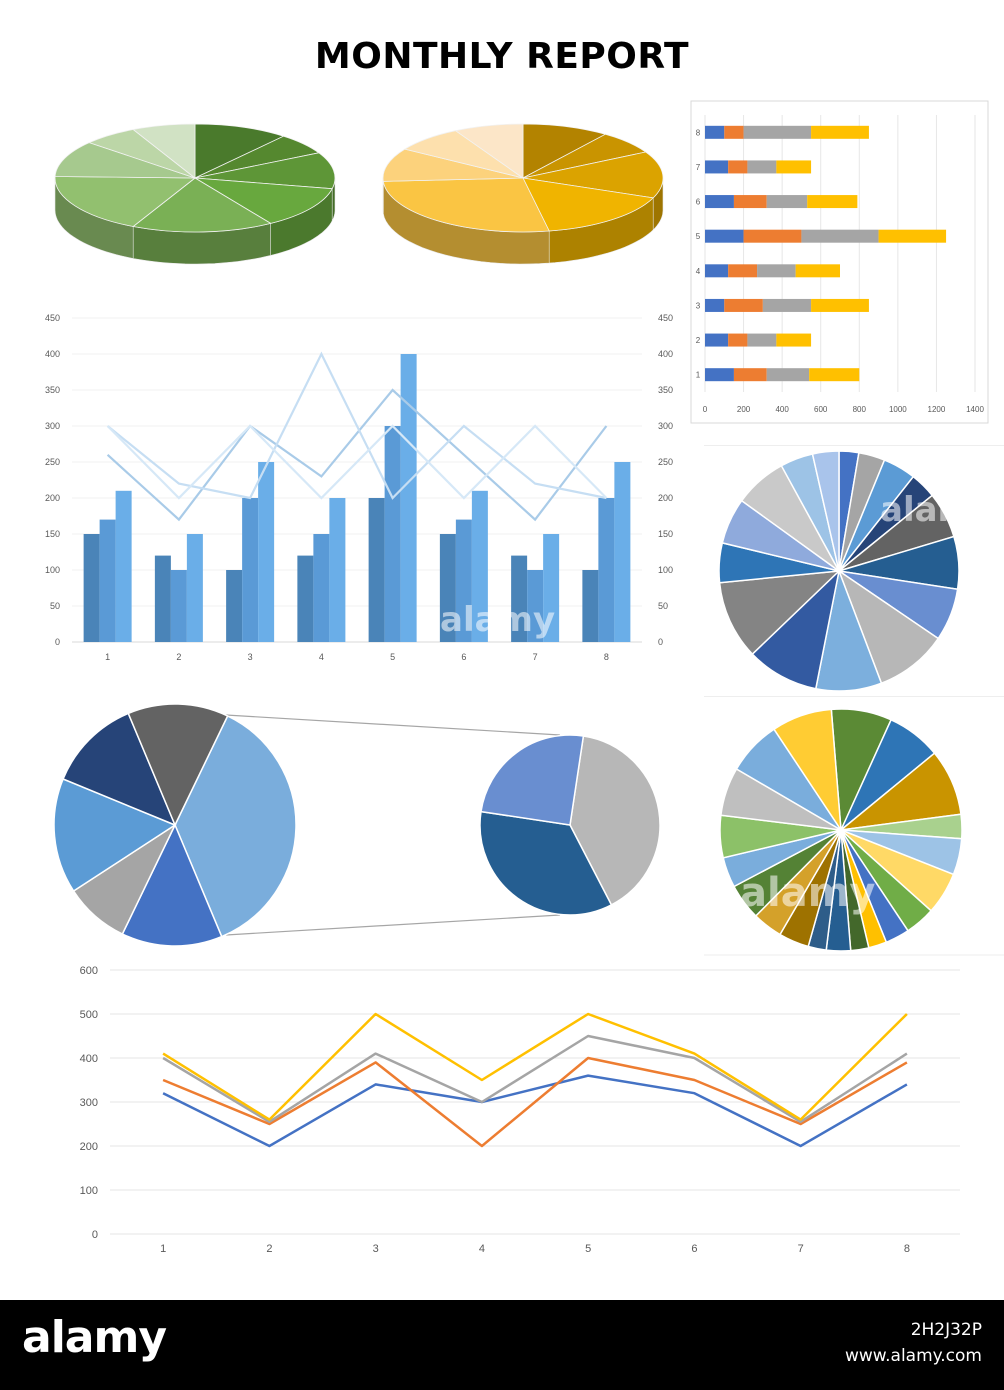  What do you see at coordinates (665, 390) in the screenshot?
I see `y-tick-label-right: 350` at bounding box center [665, 390].